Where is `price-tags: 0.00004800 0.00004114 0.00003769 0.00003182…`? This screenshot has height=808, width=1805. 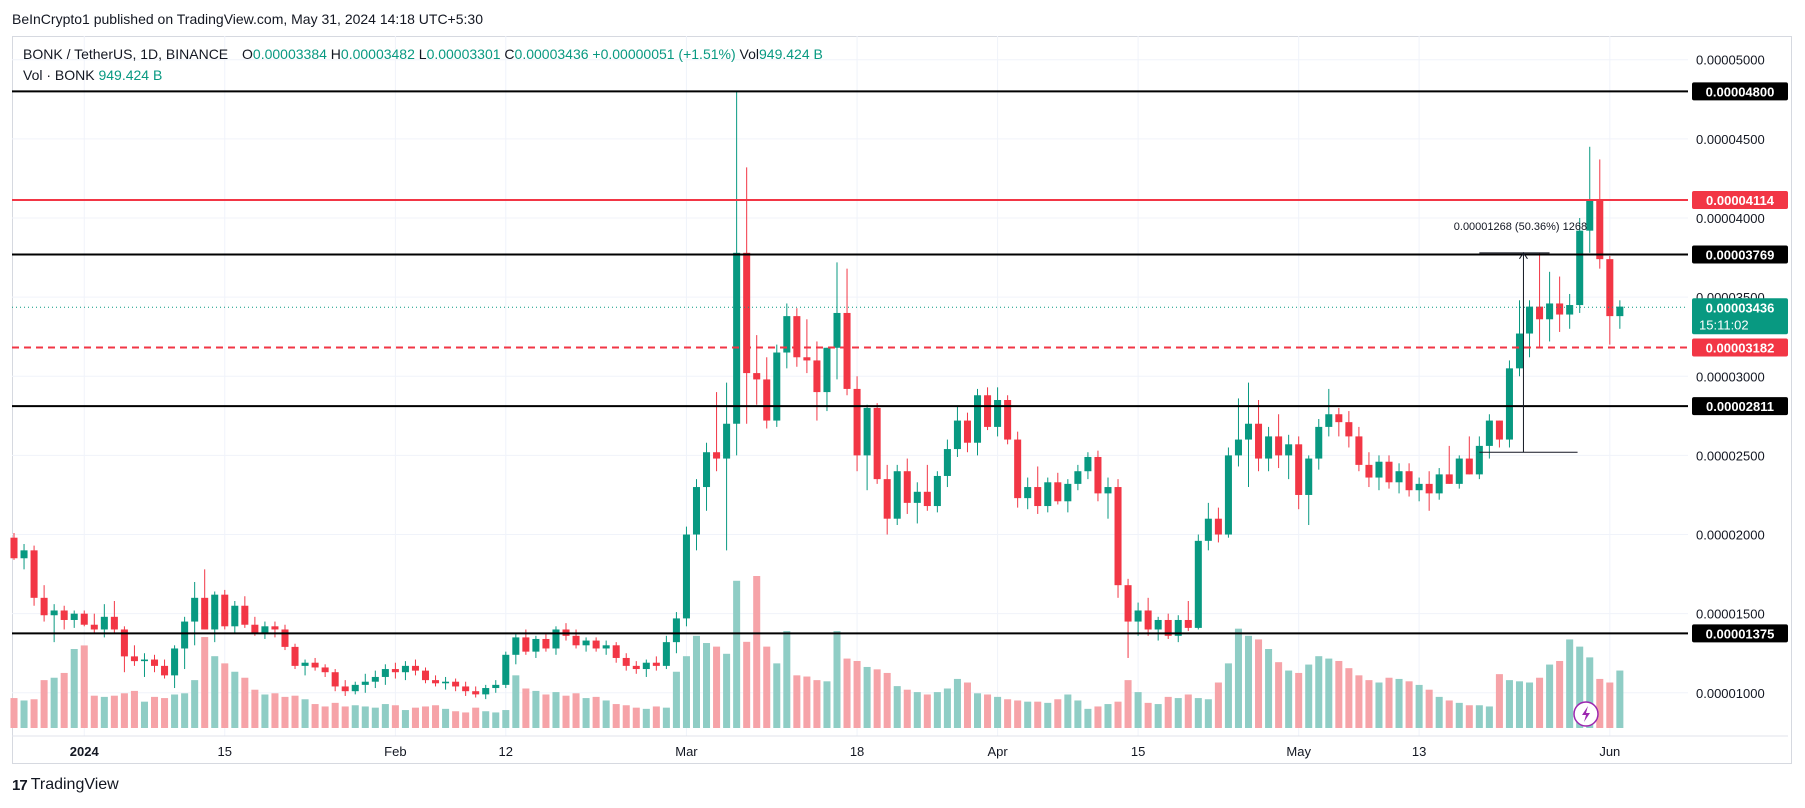 price-tags: 0.00004800 0.00004114 0.00003769 0.00003182… is located at coordinates (1740, 362).